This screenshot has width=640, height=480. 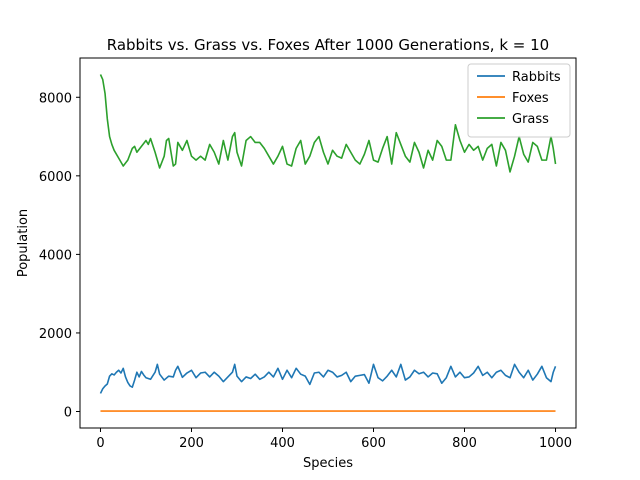 What do you see at coordinates (555, 443) in the screenshot?
I see `x-tick-label: 1000` at bounding box center [555, 443].